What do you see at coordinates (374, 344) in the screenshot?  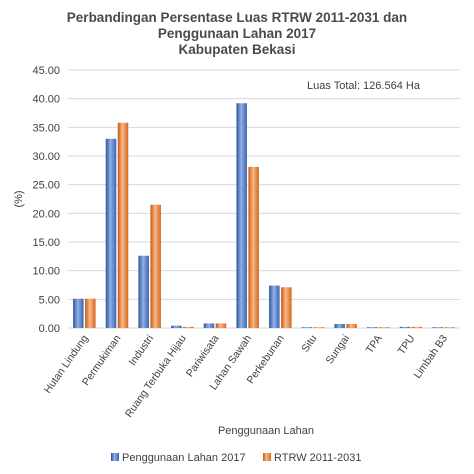 I see `x-category-label: TPA` at bounding box center [374, 344].